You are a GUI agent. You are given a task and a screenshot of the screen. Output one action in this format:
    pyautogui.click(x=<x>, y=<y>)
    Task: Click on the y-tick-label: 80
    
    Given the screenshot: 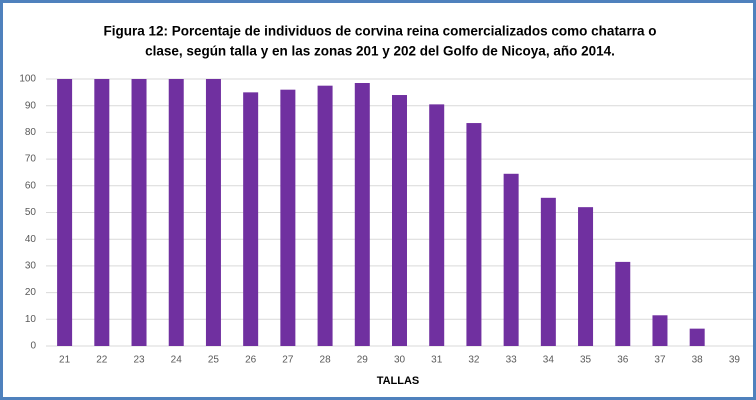 What is the action you would take?
    pyautogui.click(x=31, y=132)
    